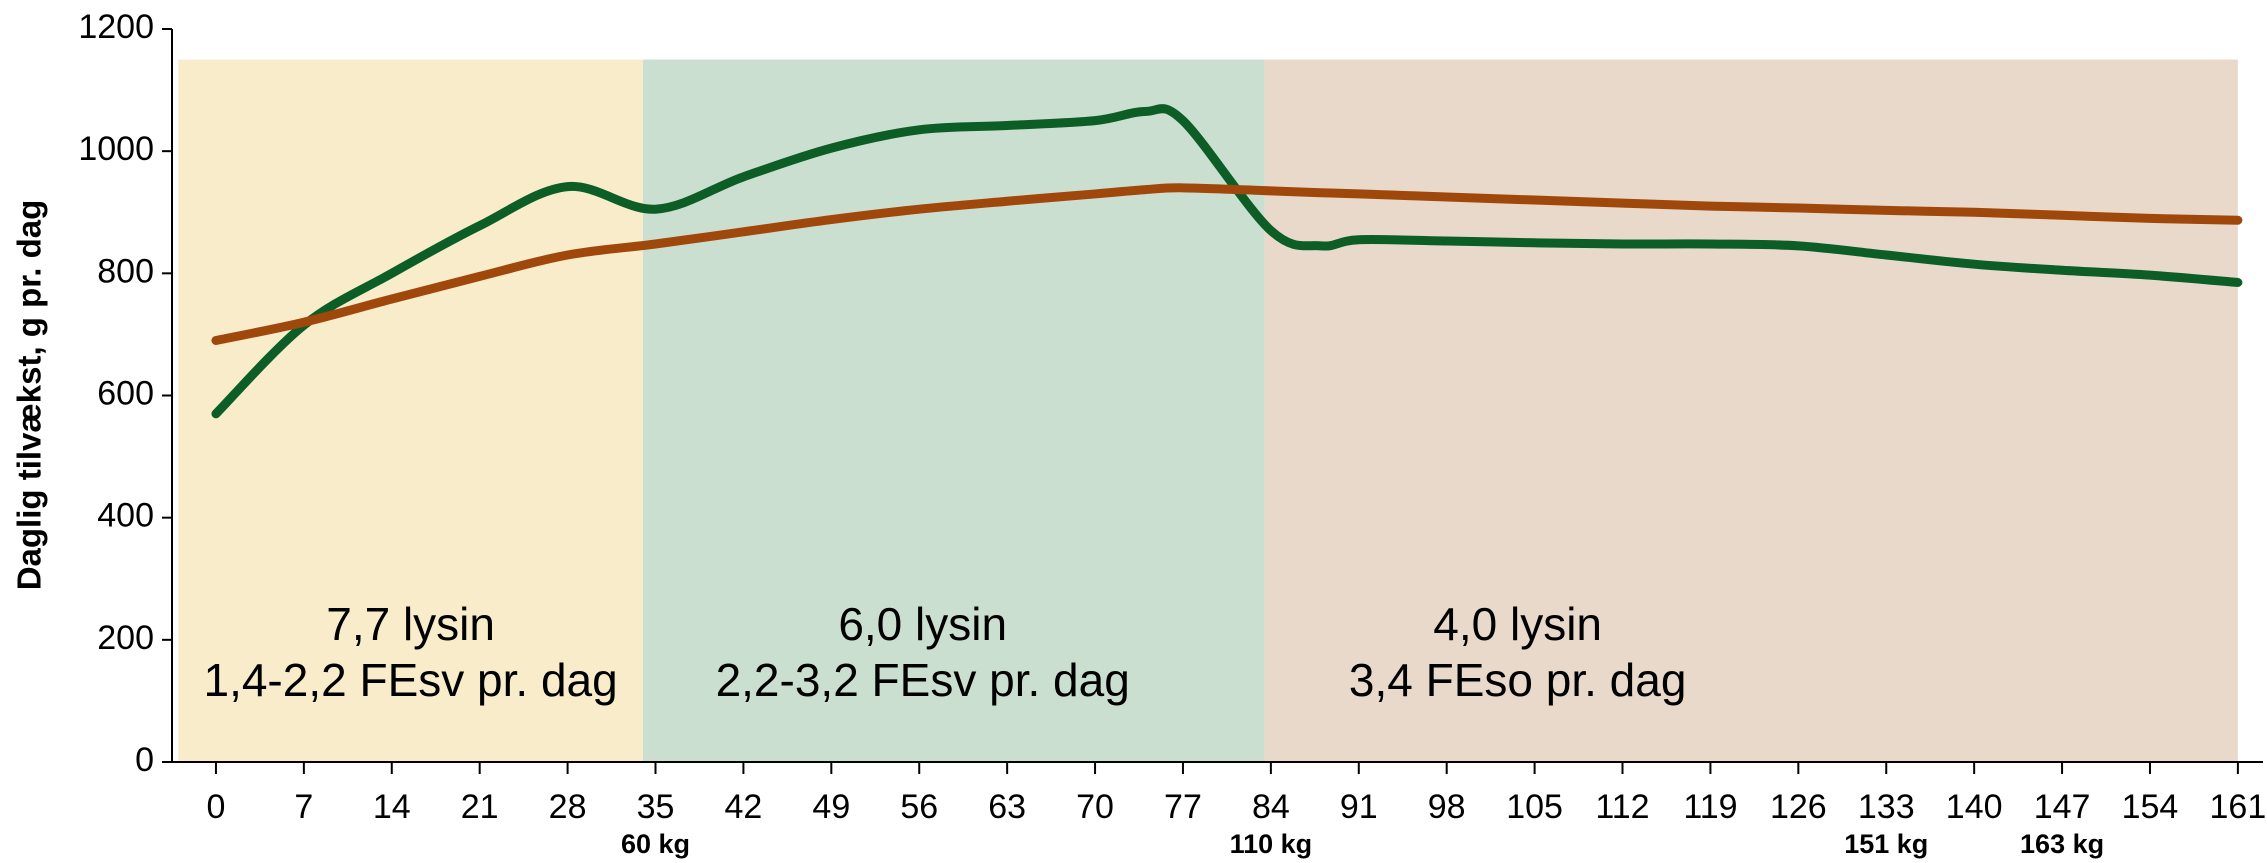 Image resolution: width=2267 pixels, height=863 pixels. What do you see at coordinates (29, 395) in the screenshot?
I see `y-axis-label: Daglig tilvækst, g pr. dag` at bounding box center [29, 395].